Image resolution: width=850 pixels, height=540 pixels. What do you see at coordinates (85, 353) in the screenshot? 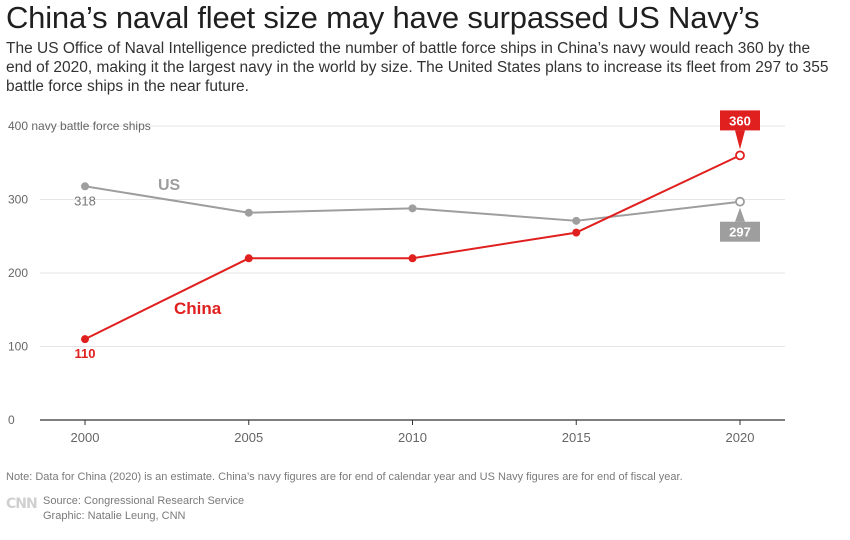
I see `china-start-value-label: 110` at bounding box center [85, 353].